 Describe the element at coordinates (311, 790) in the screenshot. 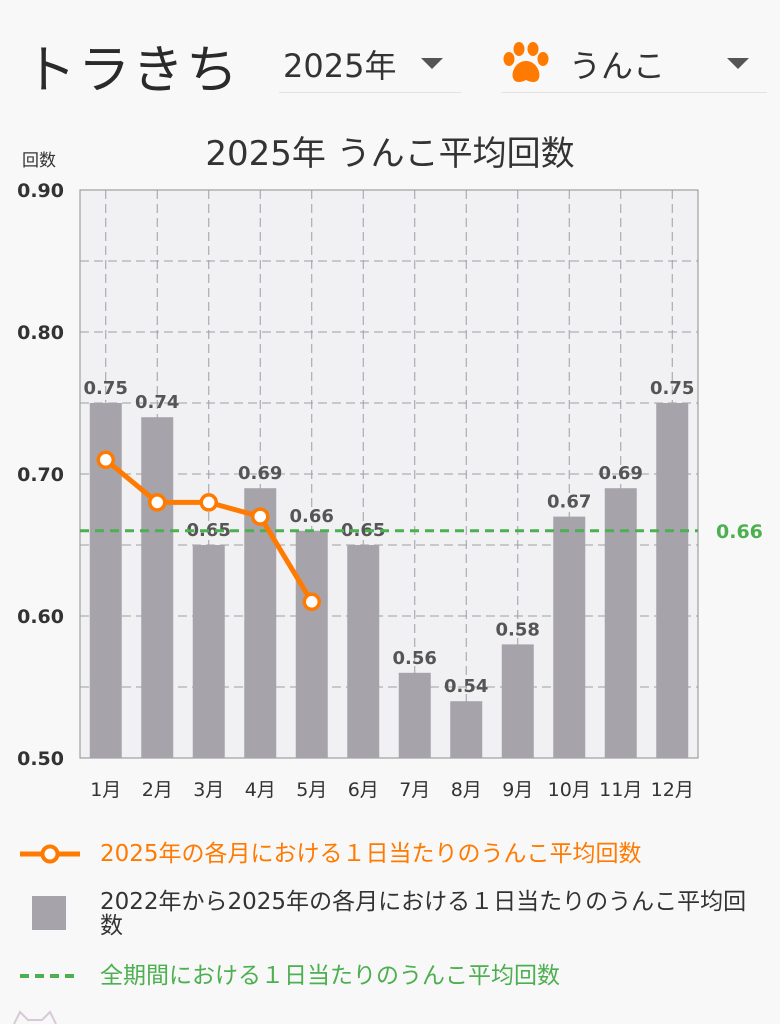

I see `x-tick-label: 5月` at that location.